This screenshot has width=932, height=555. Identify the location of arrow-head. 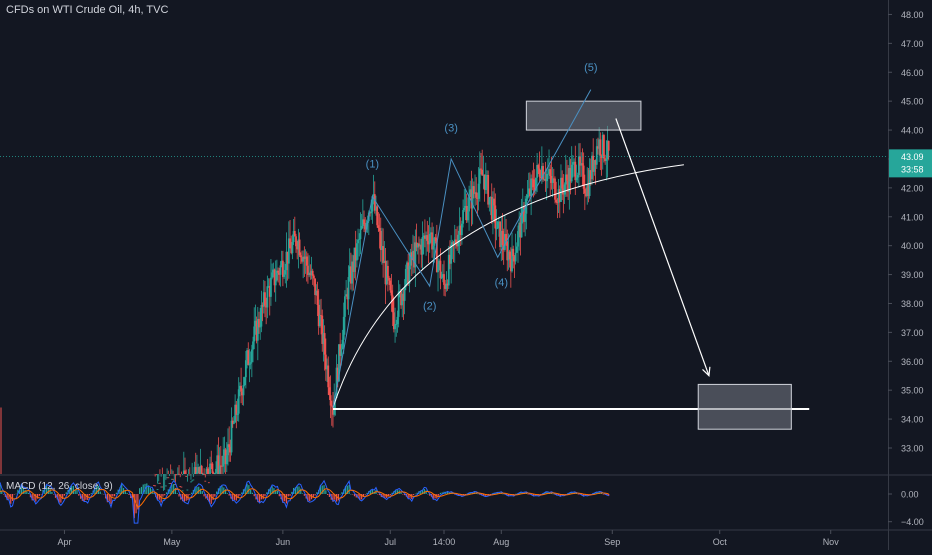
(706, 372).